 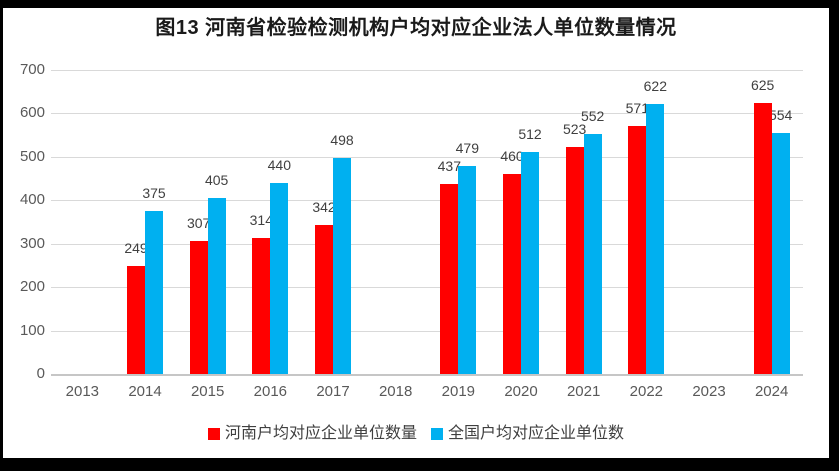 What do you see at coordinates (458, 391) in the screenshot?
I see `x-tick-label: 2019` at bounding box center [458, 391].